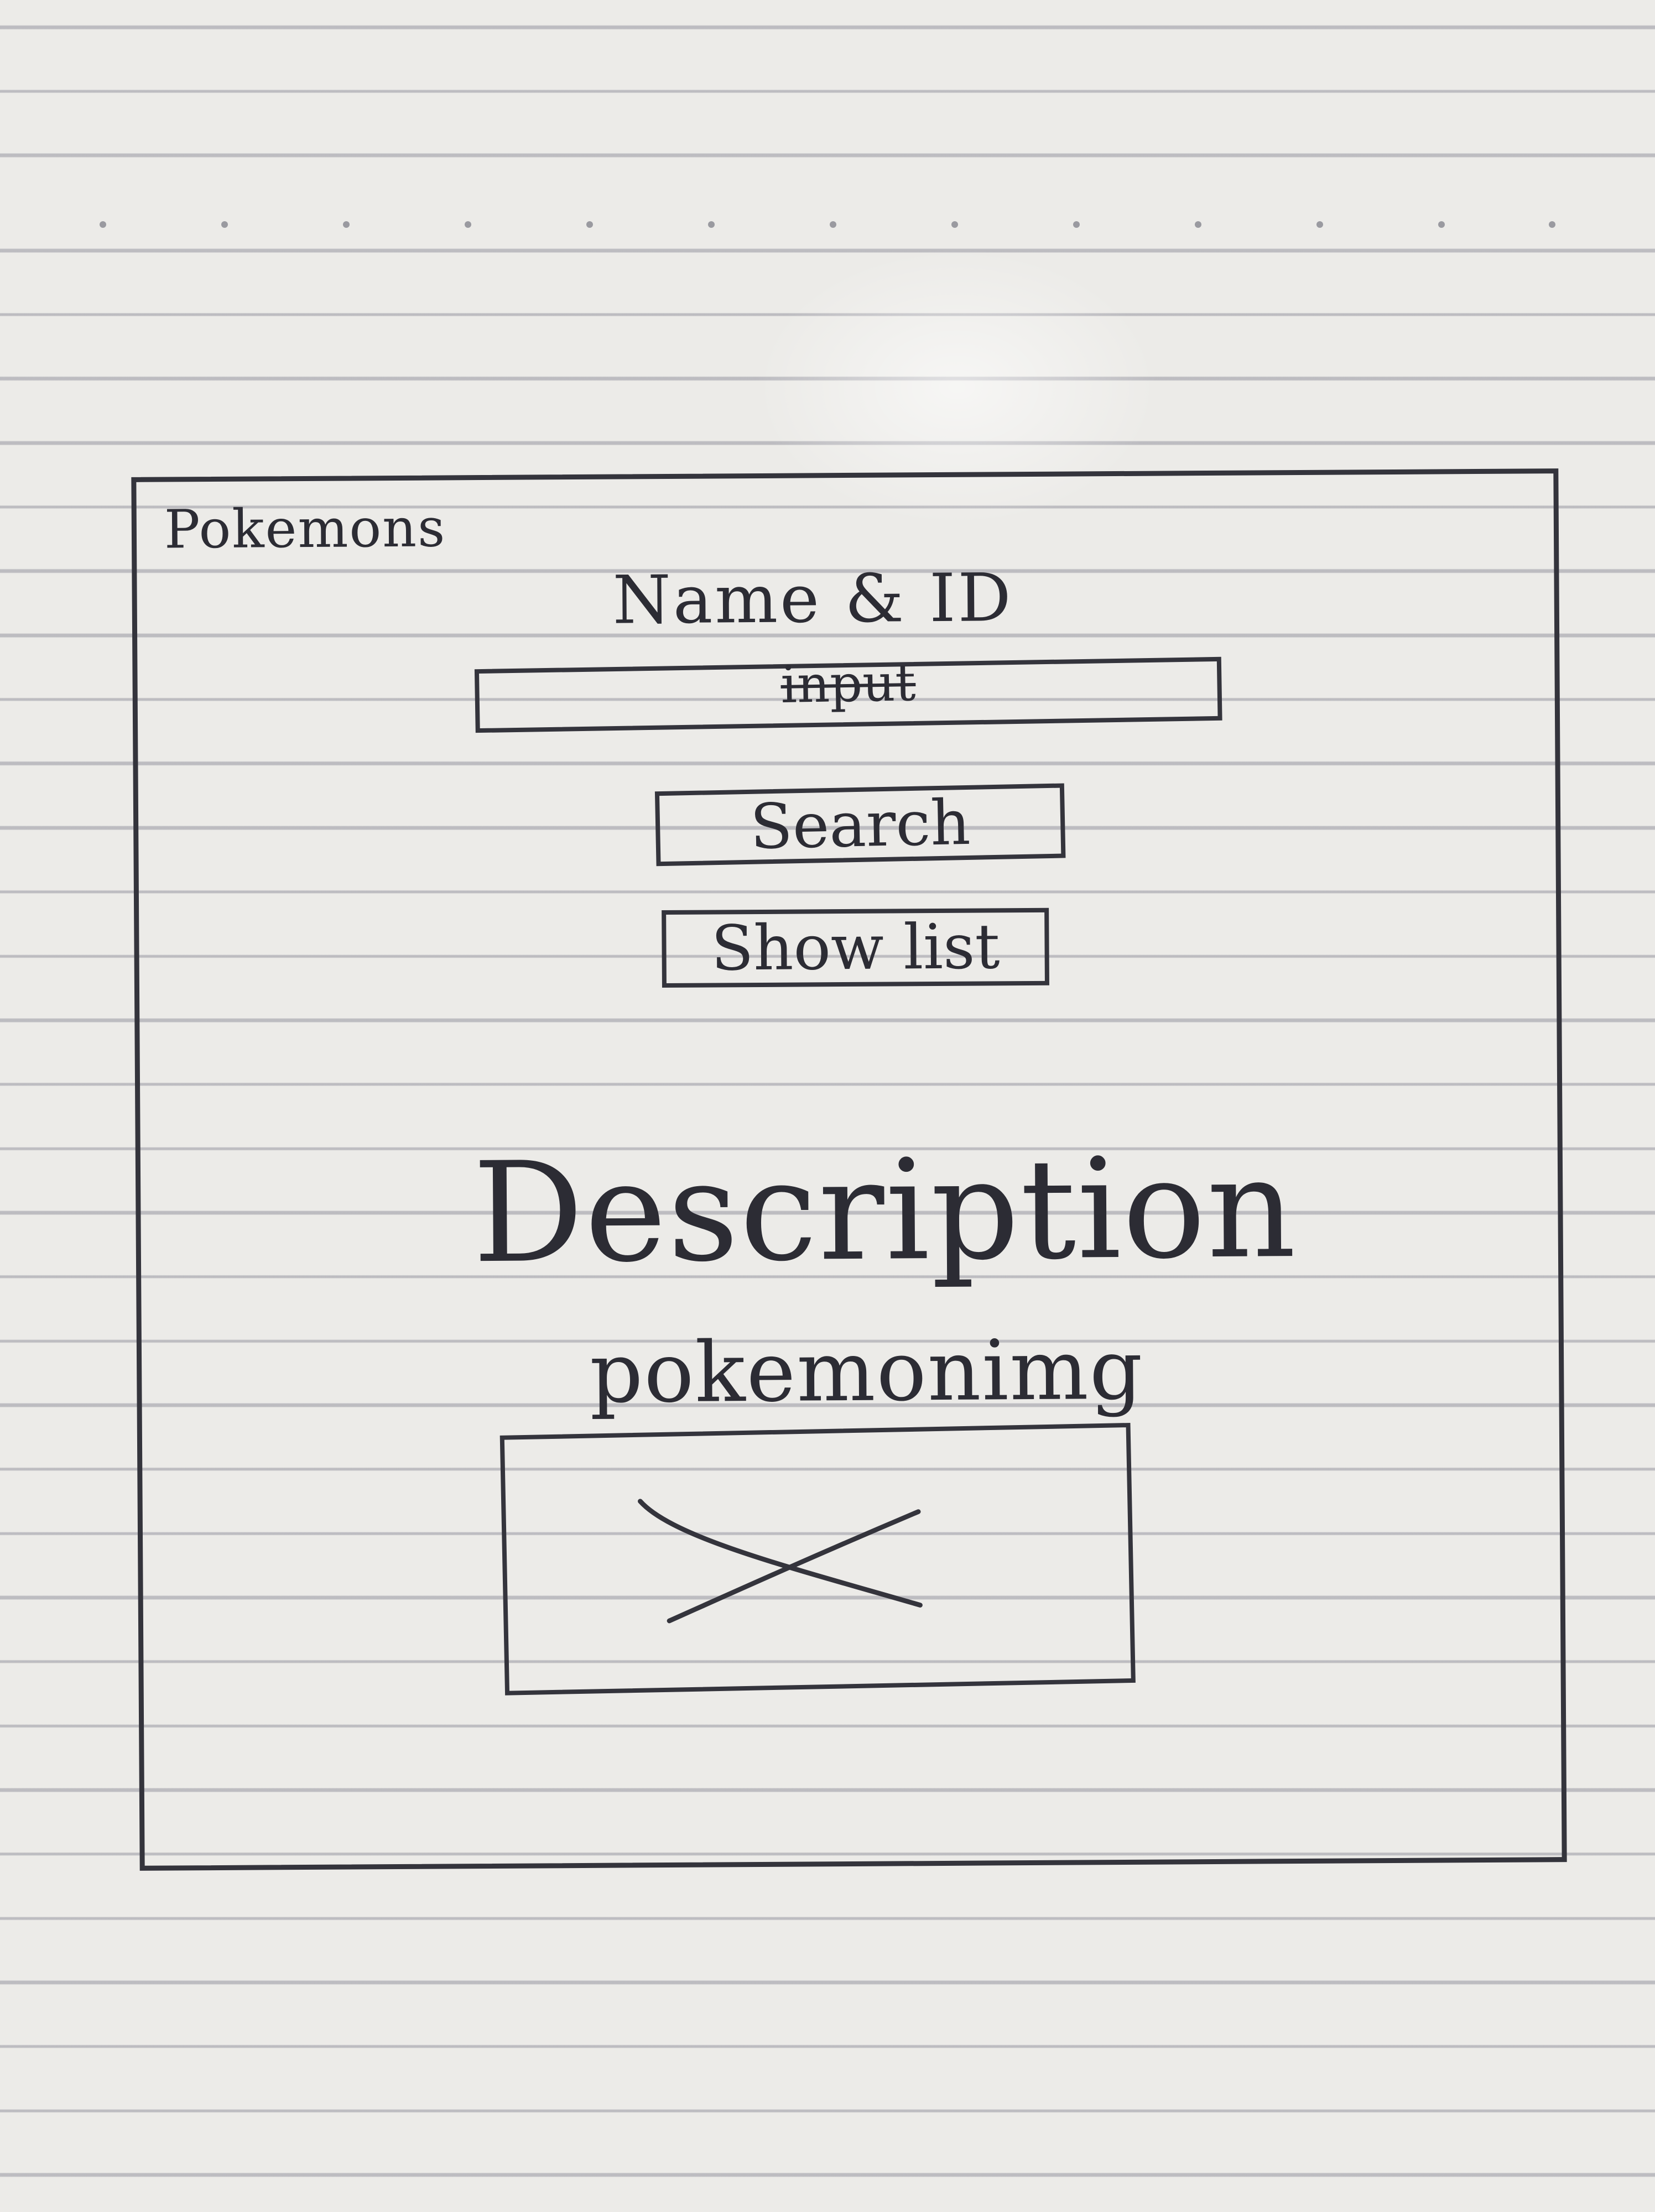 The image size is (1655, 2212). Describe the element at coordinates (848, 684) in the screenshot. I see `search-input-text: input` at that location.